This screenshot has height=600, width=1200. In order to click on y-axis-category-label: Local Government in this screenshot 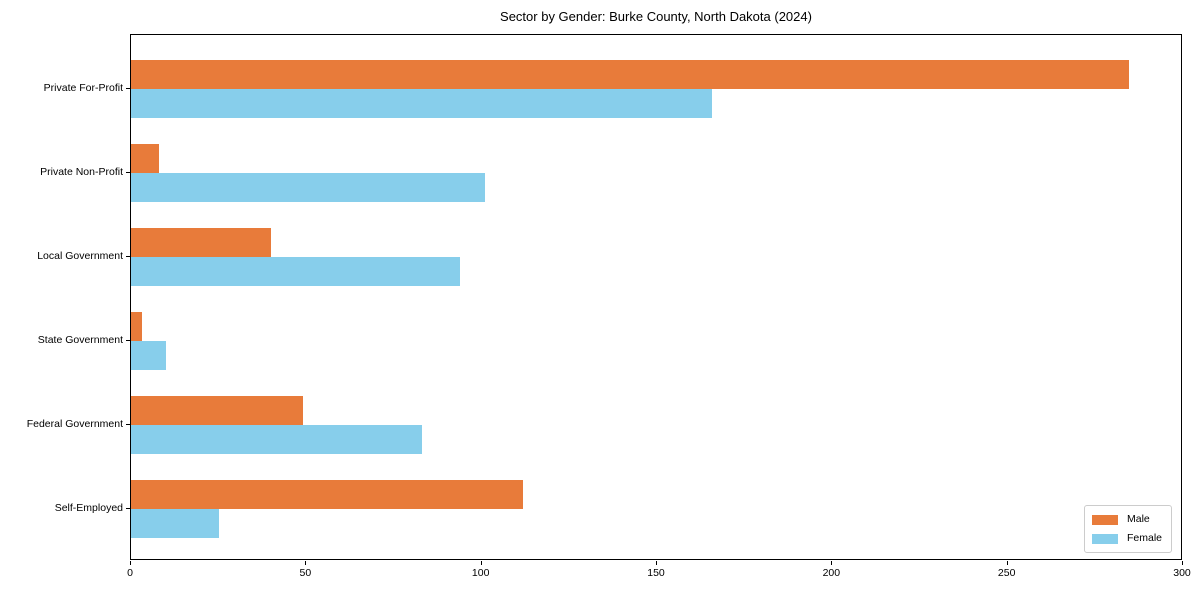, I will do `click(80, 256)`.